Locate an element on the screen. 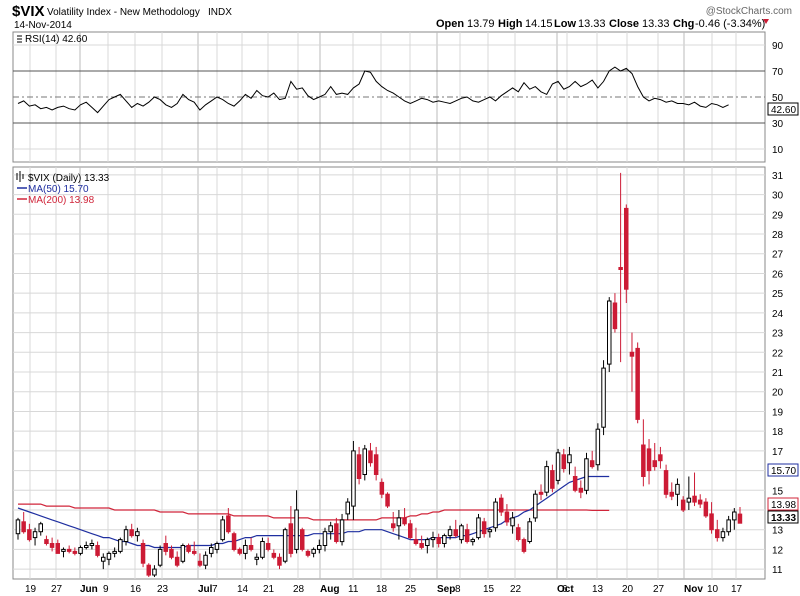 Image resolution: width=800 pixels, height=596 pixels. ma50-value-tag: 15.70 is located at coordinates (783, 470).